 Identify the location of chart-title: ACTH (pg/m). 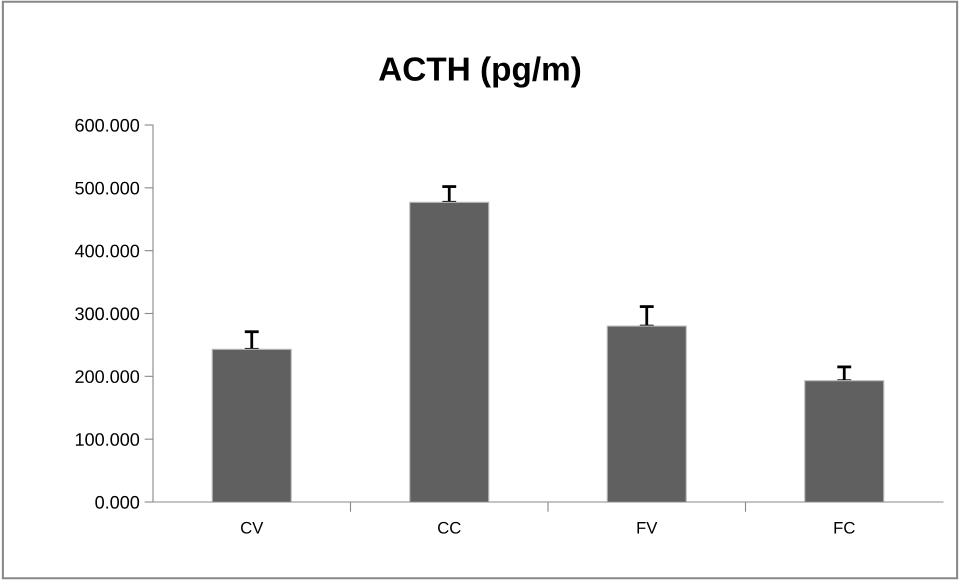
(479, 72).